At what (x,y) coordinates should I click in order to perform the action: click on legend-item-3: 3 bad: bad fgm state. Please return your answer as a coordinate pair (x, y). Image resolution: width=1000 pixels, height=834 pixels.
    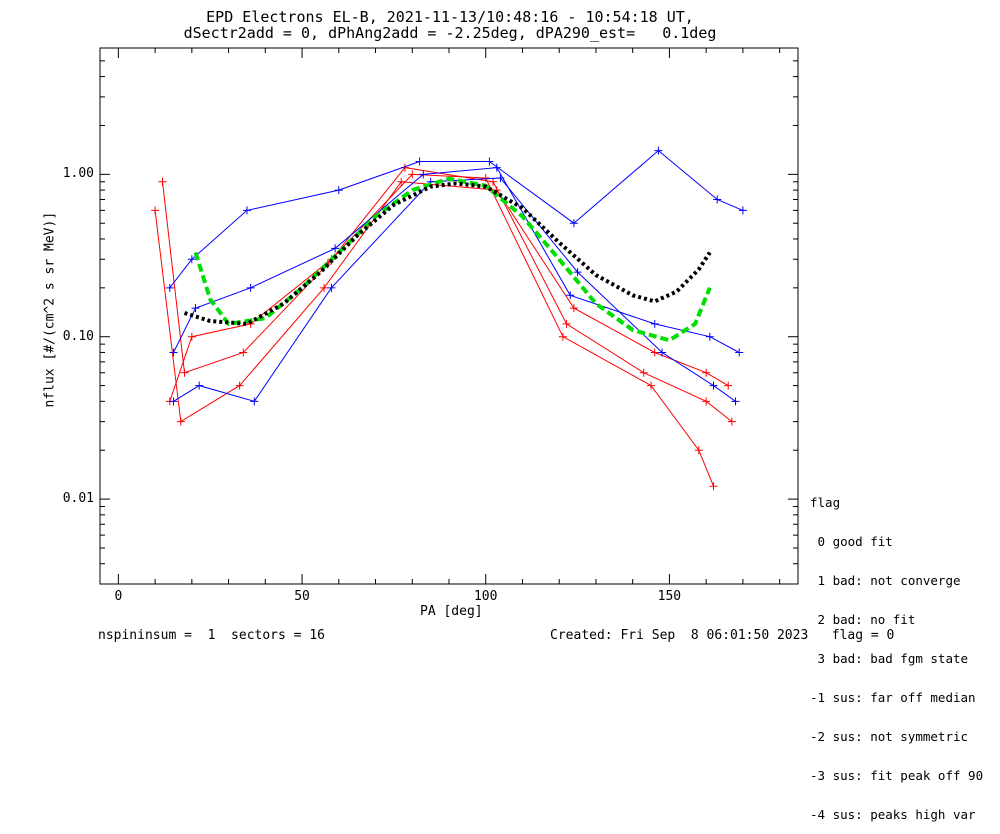
    Looking at the image, I should click on (889, 658).